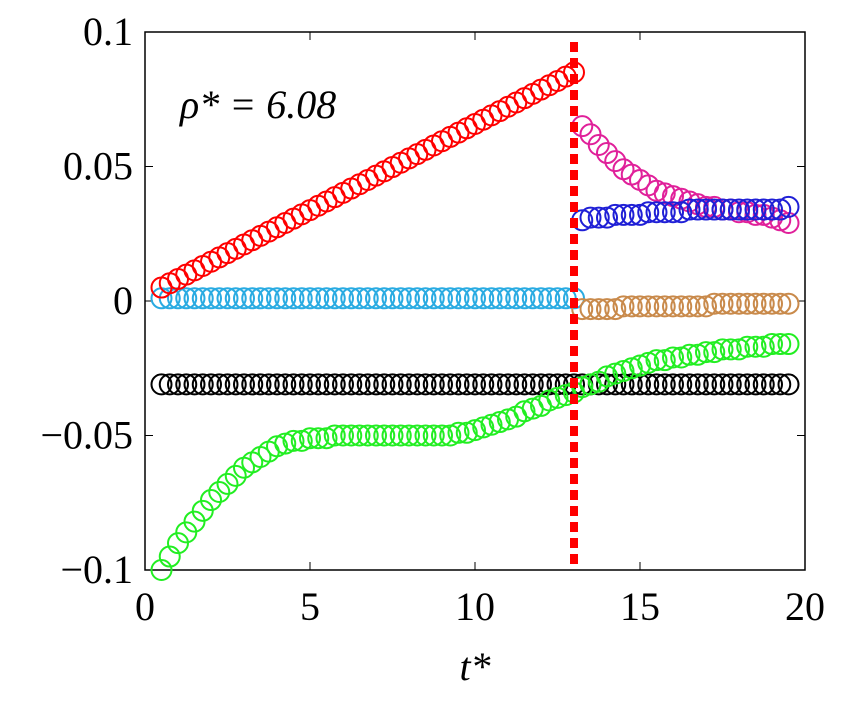 The width and height of the screenshot is (845, 702). Describe the element at coordinates (475, 606) in the screenshot. I see `x-tick-label: 10` at that location.